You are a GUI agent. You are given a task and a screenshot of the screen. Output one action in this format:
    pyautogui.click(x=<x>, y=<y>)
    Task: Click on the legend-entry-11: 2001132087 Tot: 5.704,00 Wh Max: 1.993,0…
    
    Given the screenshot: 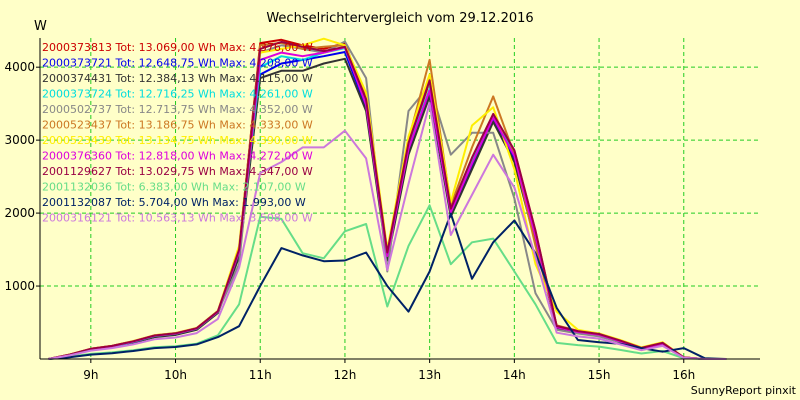 What is the action you would take?
    pyautogui.click(x=174, y=202)
    